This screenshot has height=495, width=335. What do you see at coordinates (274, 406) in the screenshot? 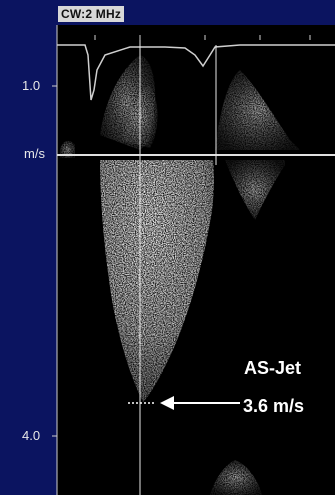
I see `annotation-value: 3.6 m/s` at bounding box center [274, 406].